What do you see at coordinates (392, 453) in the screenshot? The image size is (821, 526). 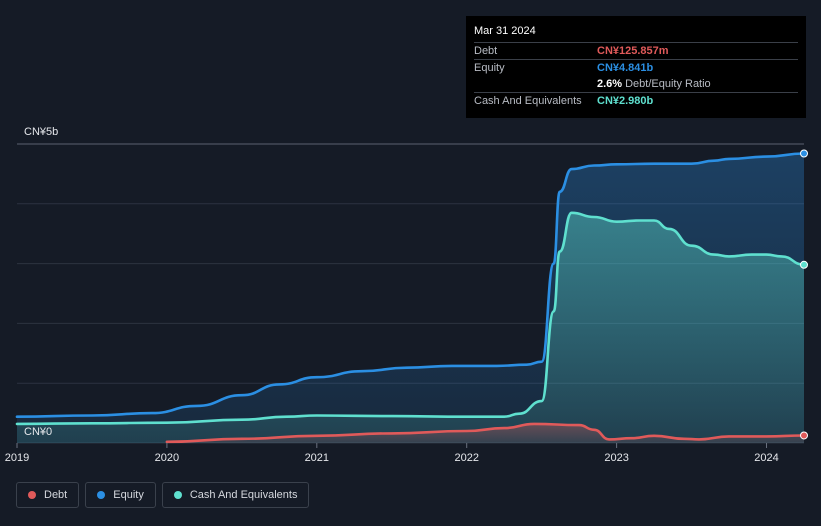 I see `x-axis-ticks: 2019 2020 2021 2022 2023 2024` at bounding box center [392, 453].